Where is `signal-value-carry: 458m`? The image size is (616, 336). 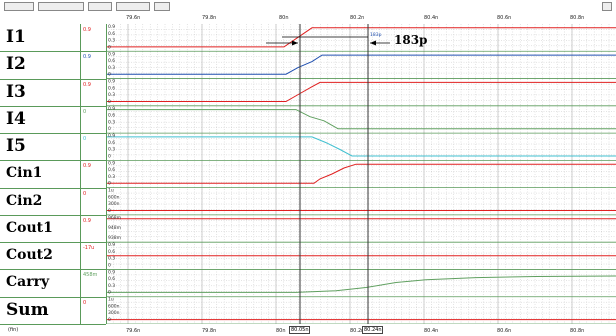 signal-value-carry: 458m is located at coordinates (90, 275).